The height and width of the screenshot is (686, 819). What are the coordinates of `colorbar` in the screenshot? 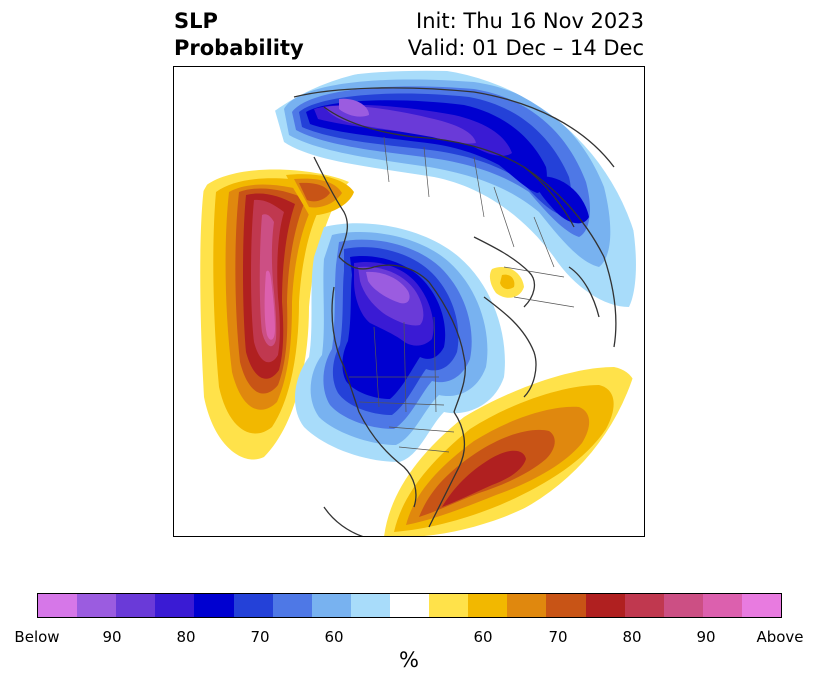 It's located at (409, 605).